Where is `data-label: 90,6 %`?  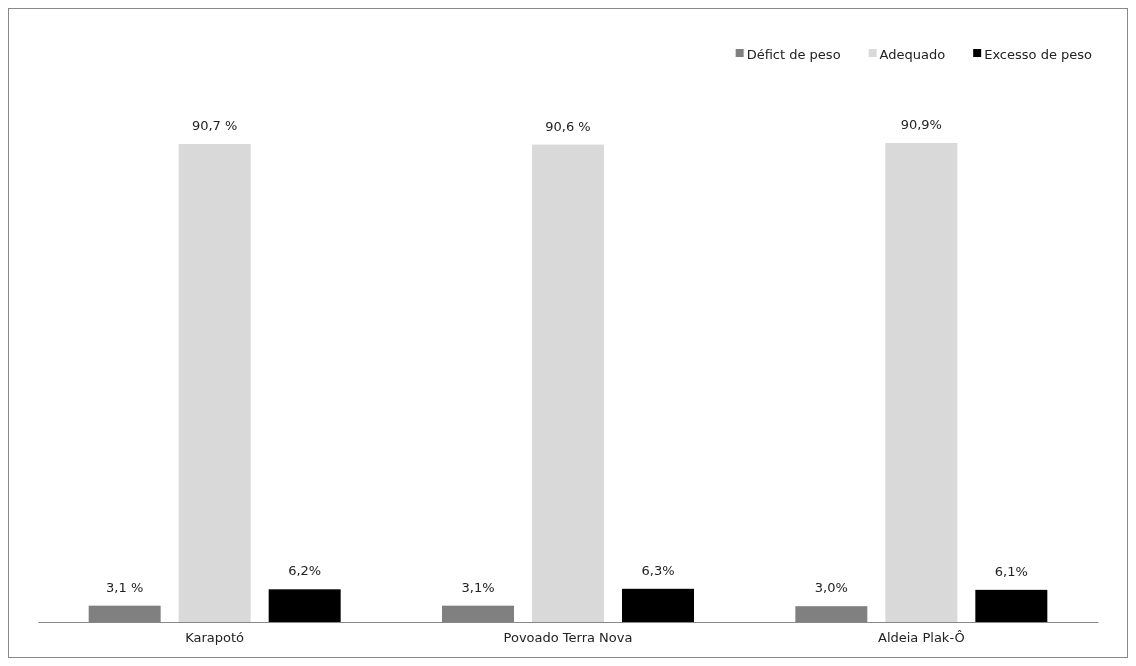
data-label: 90,6 % is located at coordinates (568, 126).